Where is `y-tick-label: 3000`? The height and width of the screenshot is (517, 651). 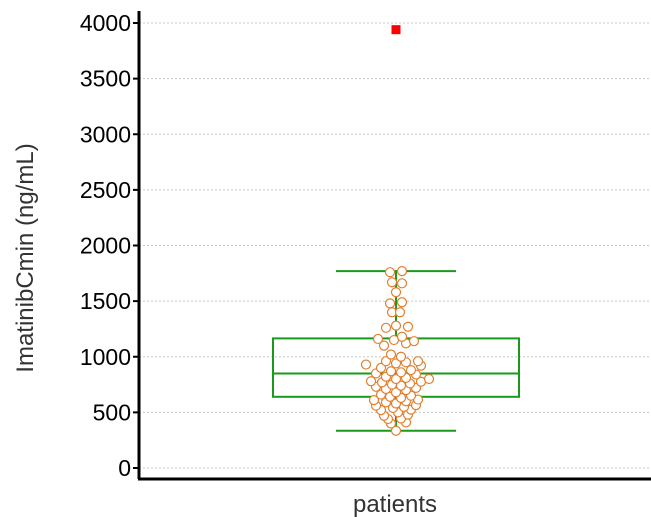 y-tick-label: 3000 is located at coordinates (105, 134).